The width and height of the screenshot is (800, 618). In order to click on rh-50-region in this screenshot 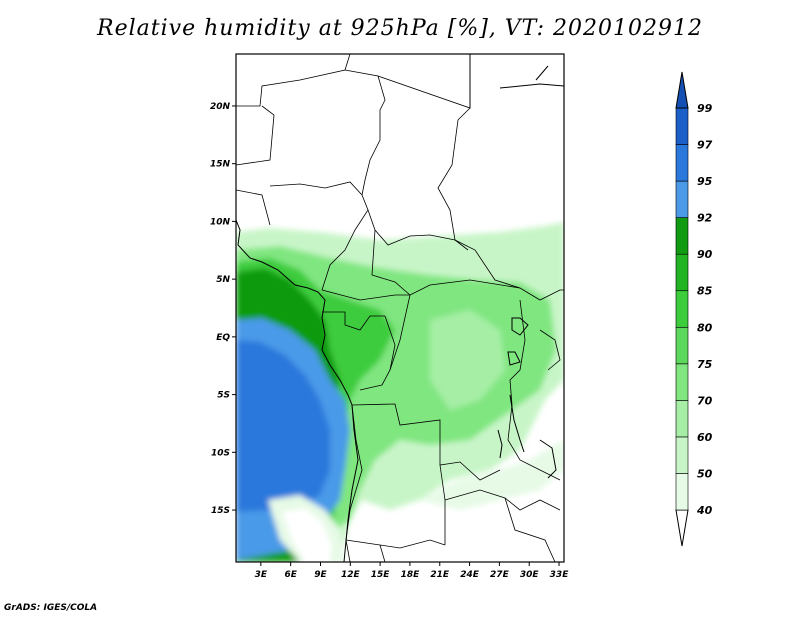, I will do `click(492, 475)`.